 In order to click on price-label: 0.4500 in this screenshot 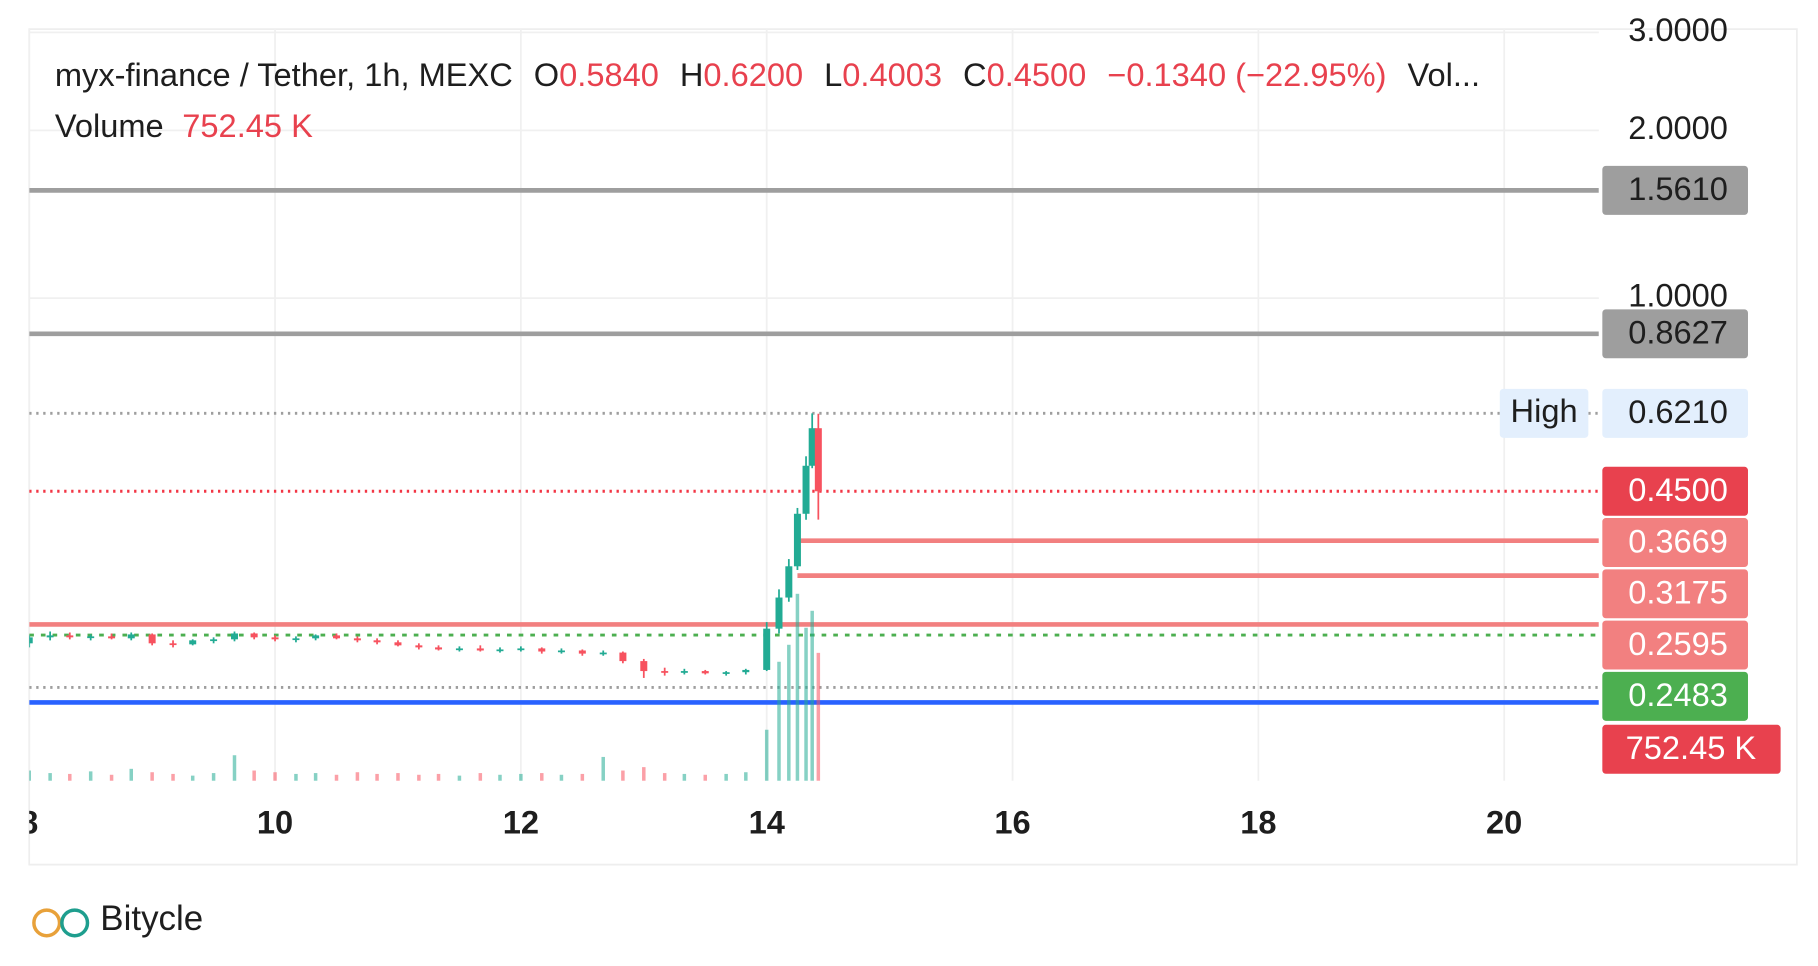, I will do `click(1678, 489)`.